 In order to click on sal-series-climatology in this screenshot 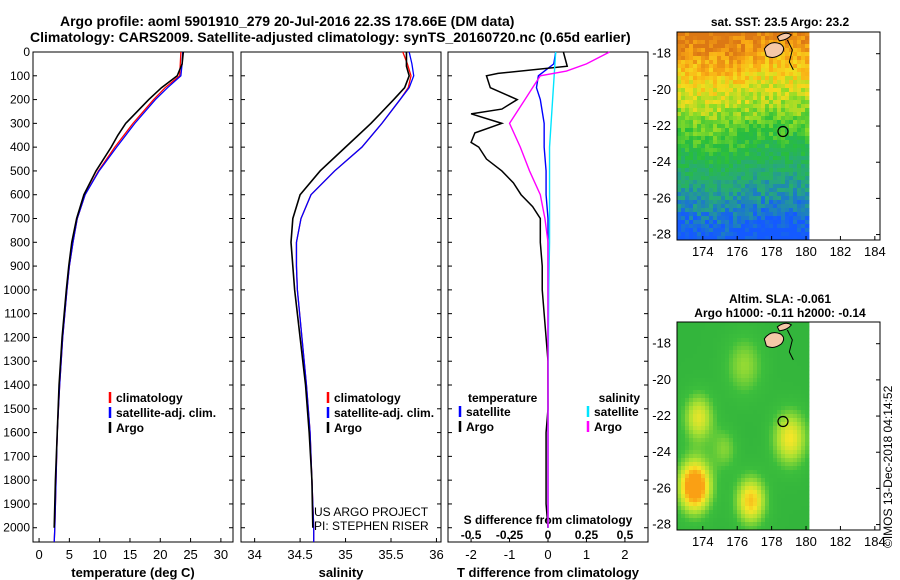, I will do `click(353, 296)`.